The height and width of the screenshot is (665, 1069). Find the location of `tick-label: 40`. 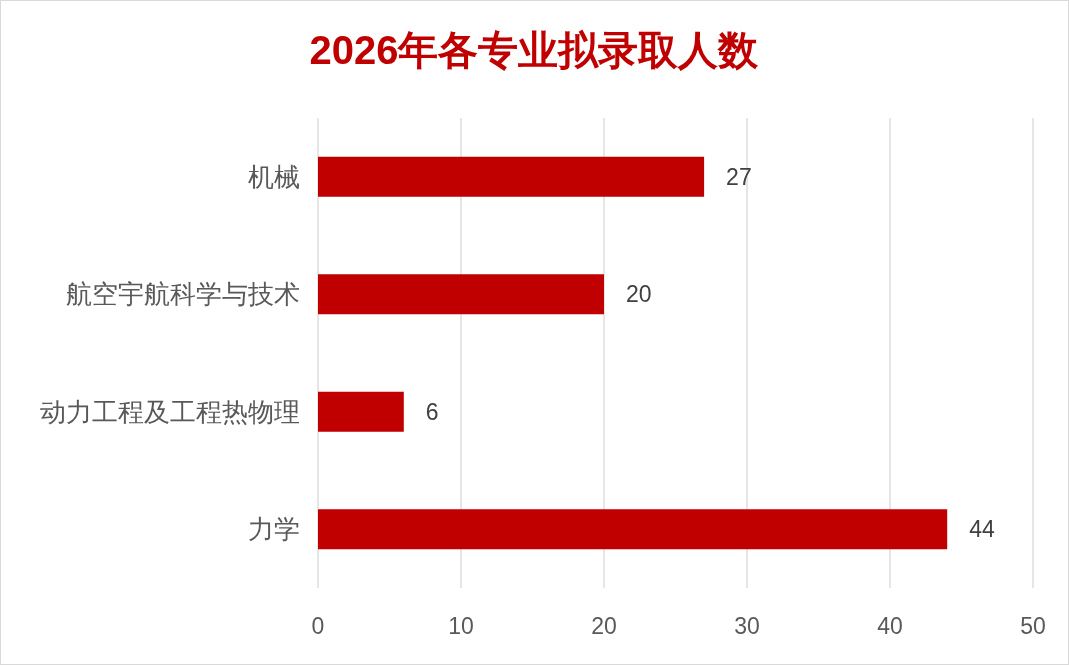

tick-label: 40 is located at coordinates (890, 626).